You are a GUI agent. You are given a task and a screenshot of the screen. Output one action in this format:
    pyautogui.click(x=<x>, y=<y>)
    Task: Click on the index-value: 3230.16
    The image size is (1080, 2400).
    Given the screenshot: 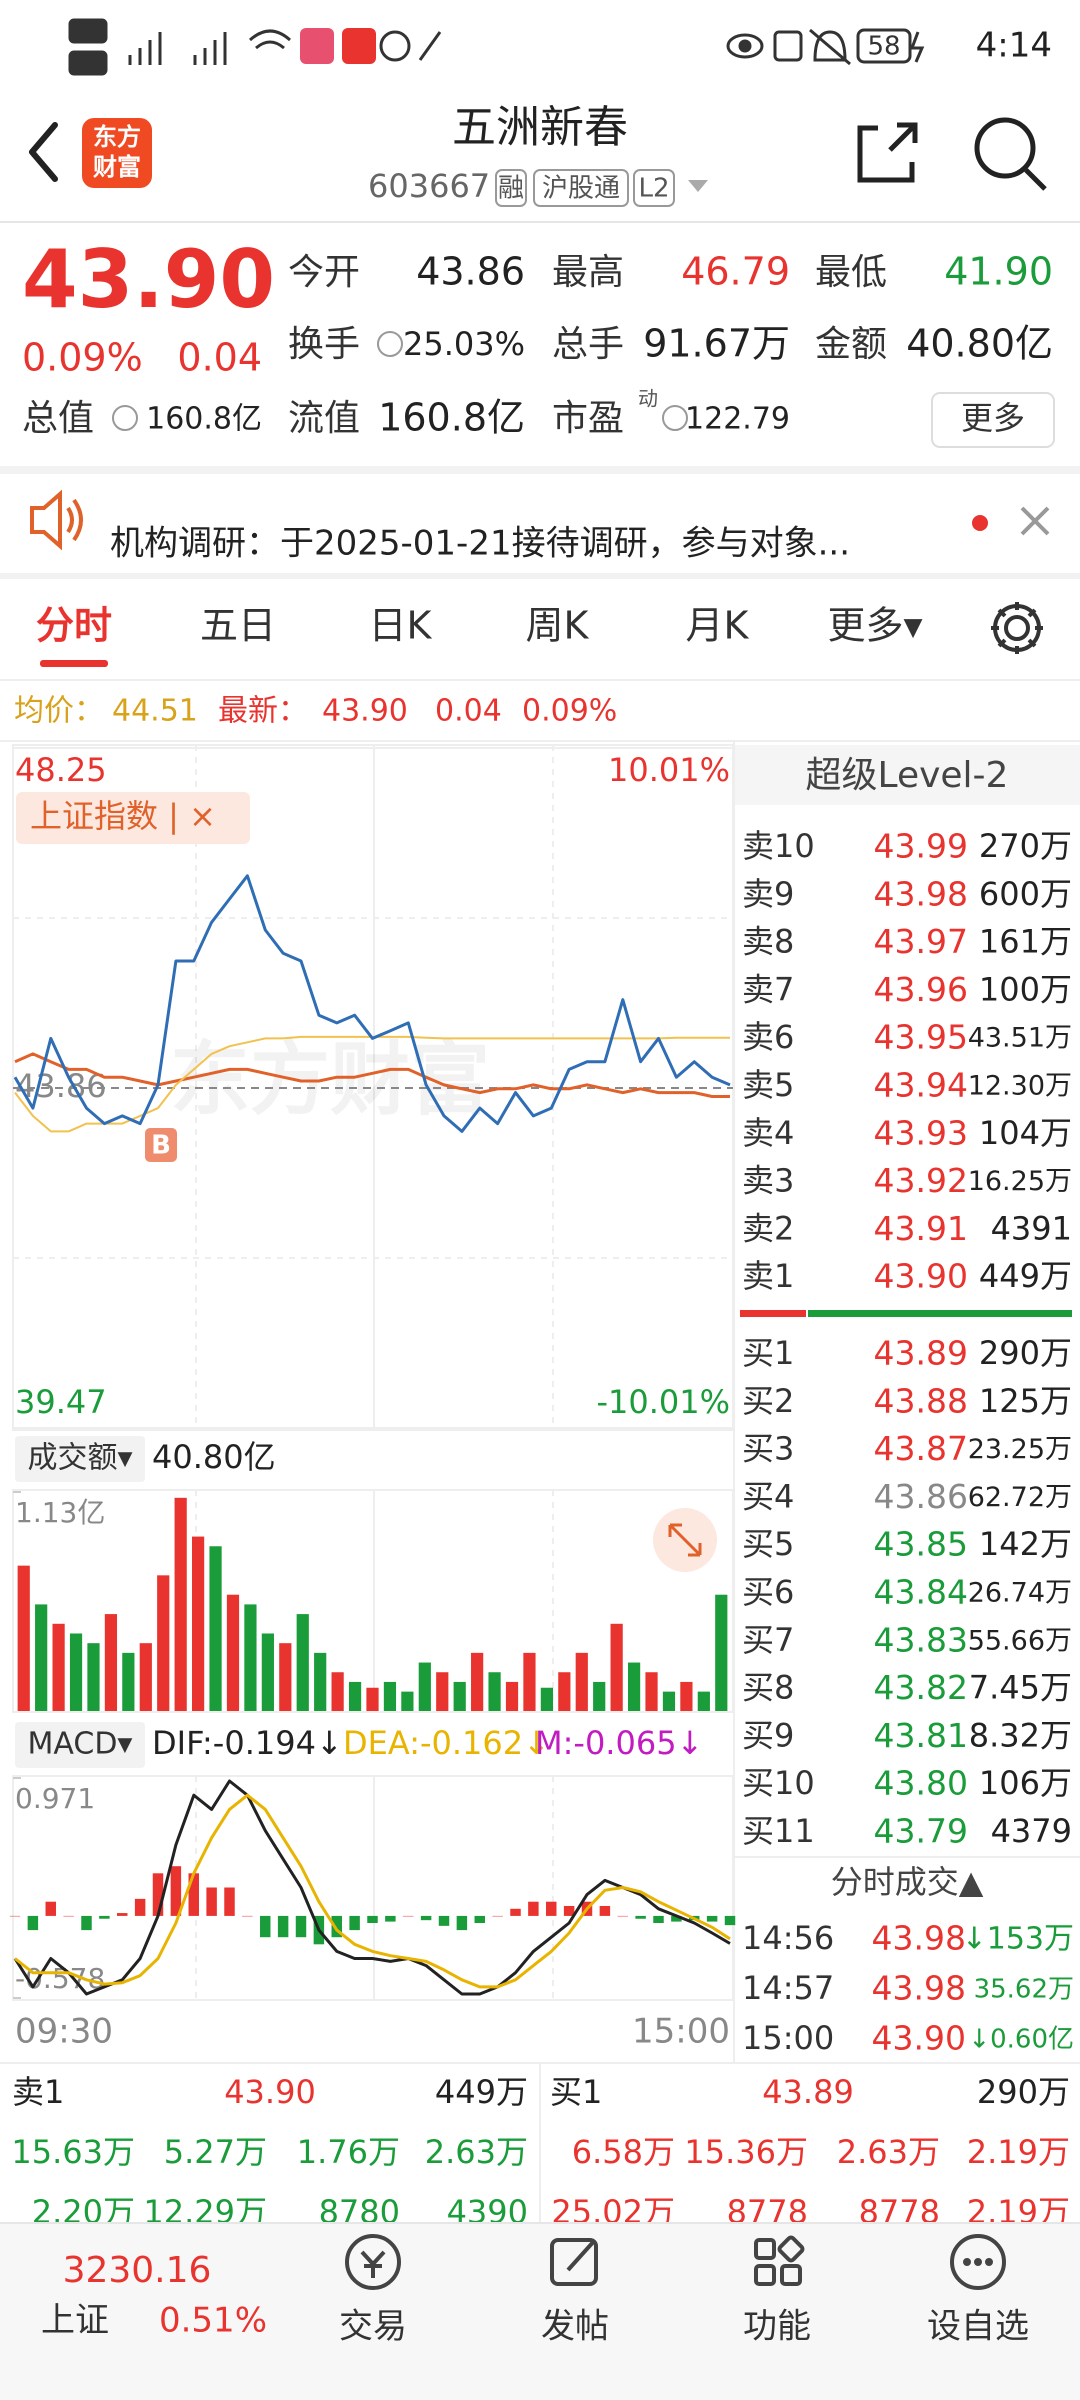 What is the action you would take?
    pyautogui.click(x=137, y=2270)
    